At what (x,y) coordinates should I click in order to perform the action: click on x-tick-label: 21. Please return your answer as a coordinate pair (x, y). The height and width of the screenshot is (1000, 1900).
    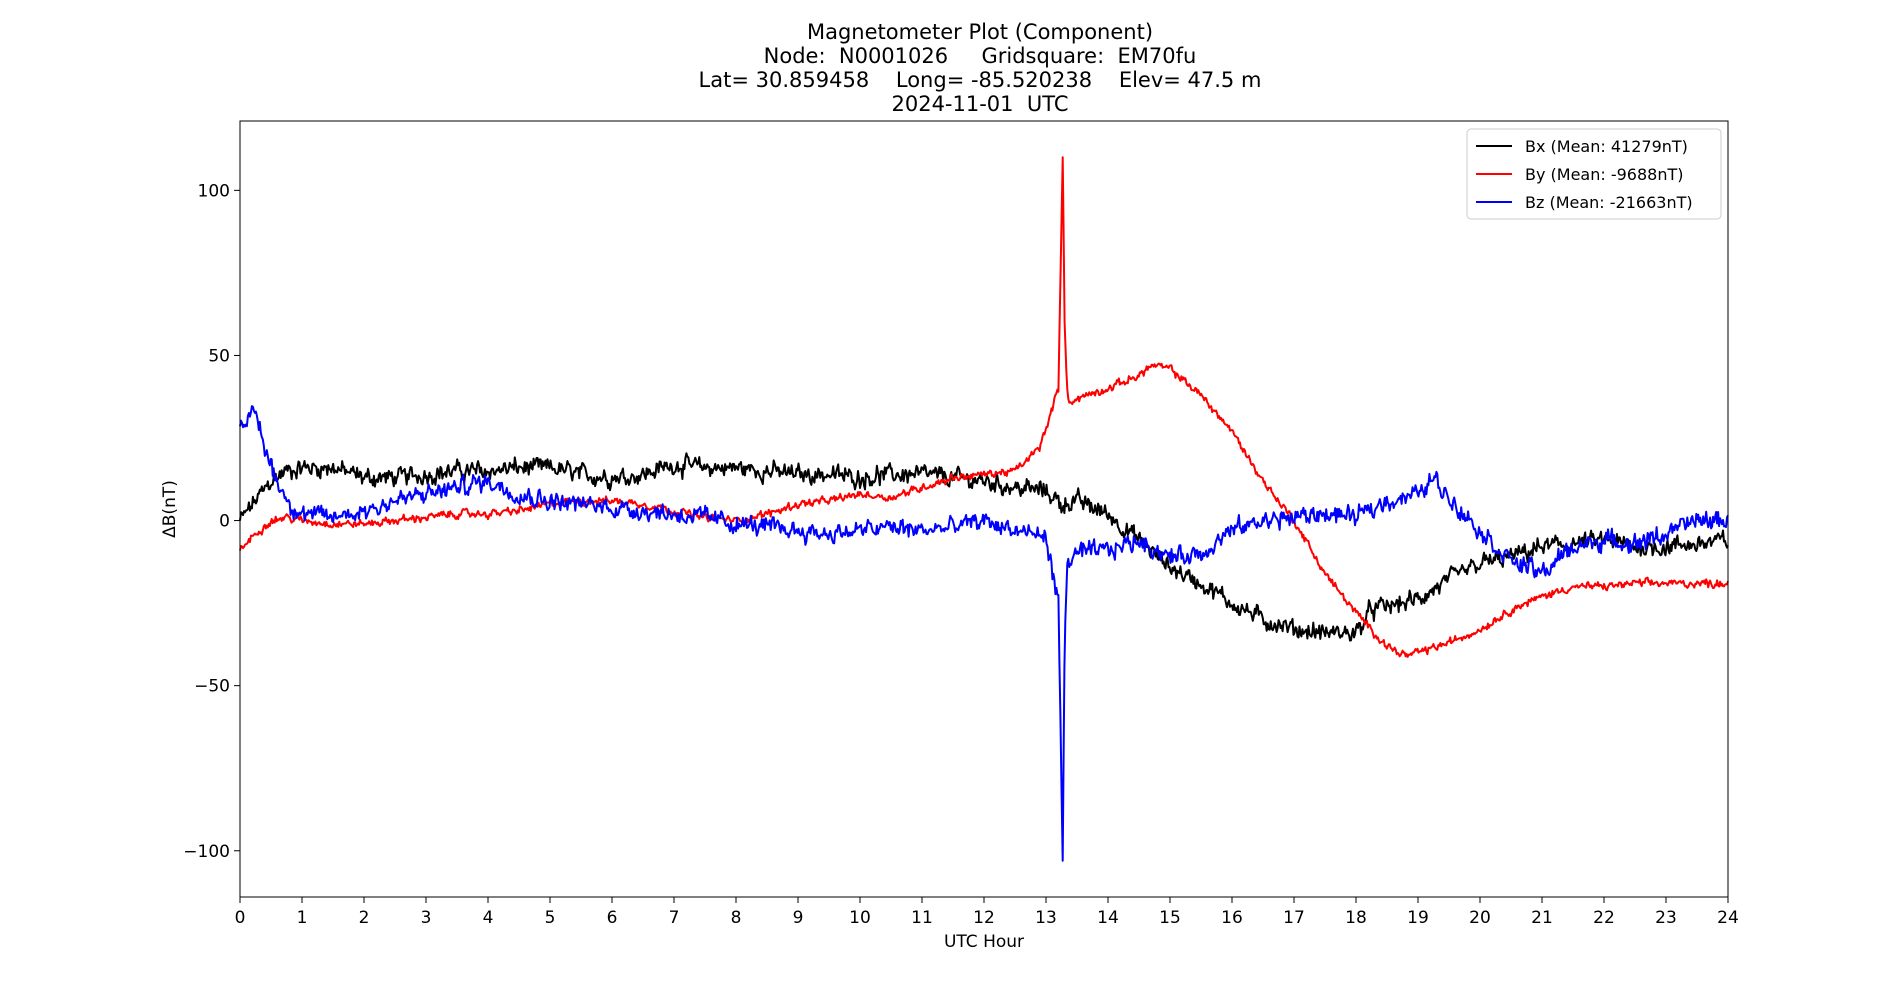
    Looking at the image, I should click on (1542, 918).